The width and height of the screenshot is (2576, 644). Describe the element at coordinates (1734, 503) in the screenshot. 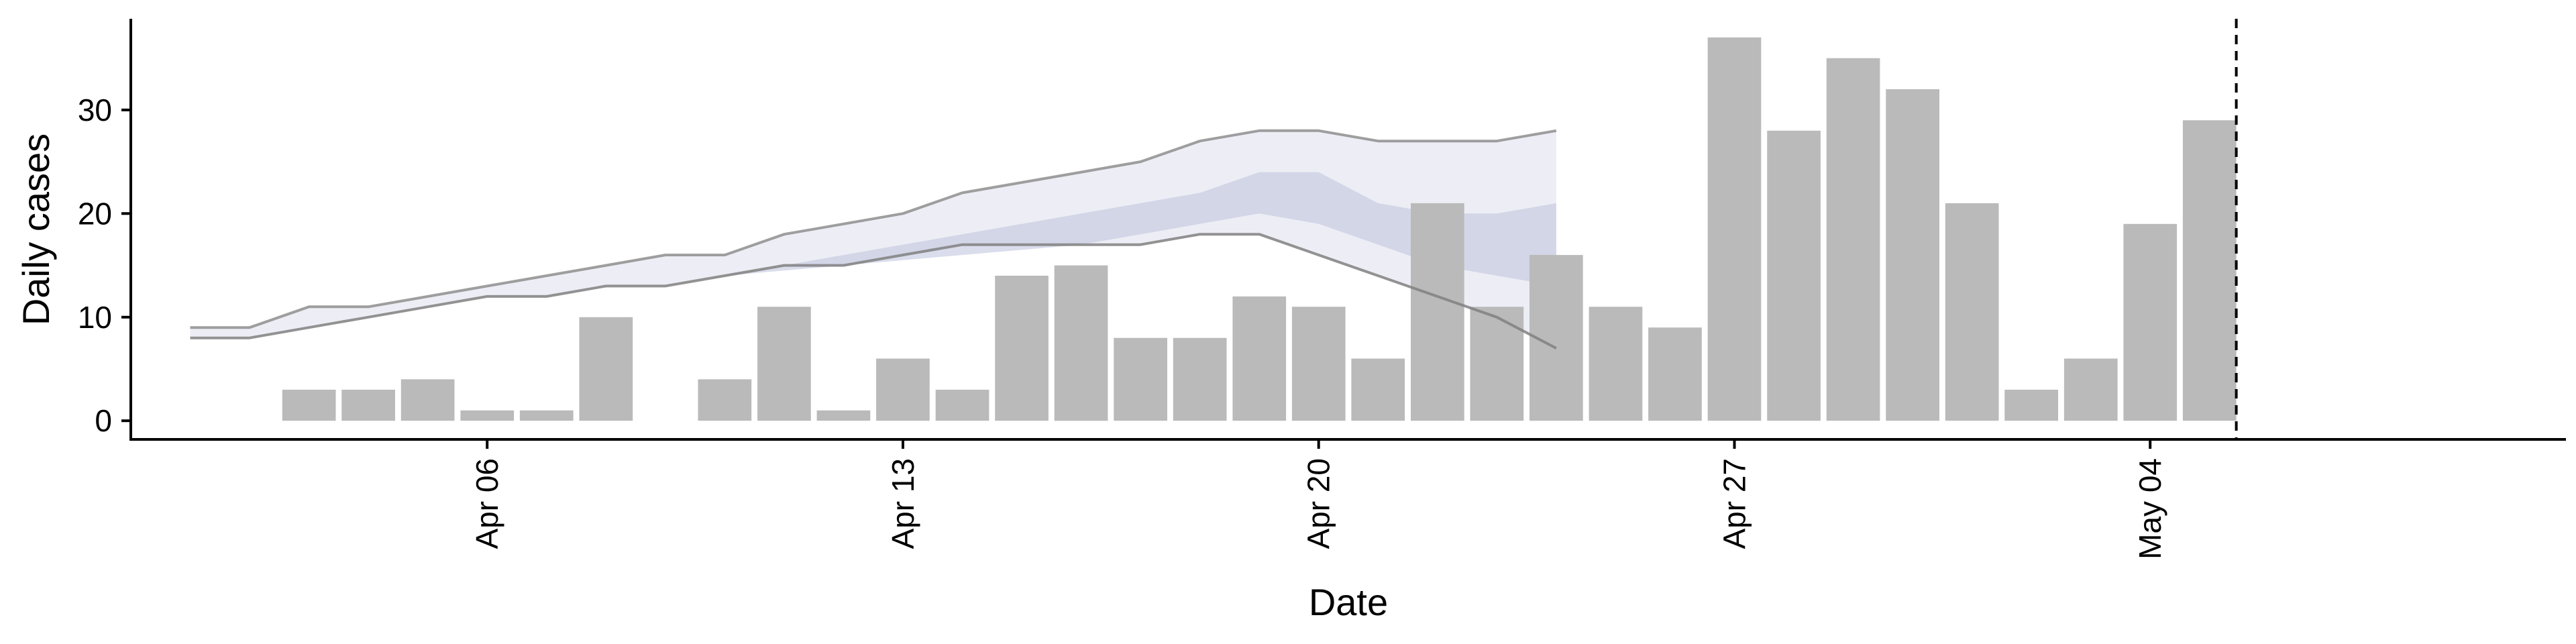

I see `x-tick-label: Apr 27` at that location.